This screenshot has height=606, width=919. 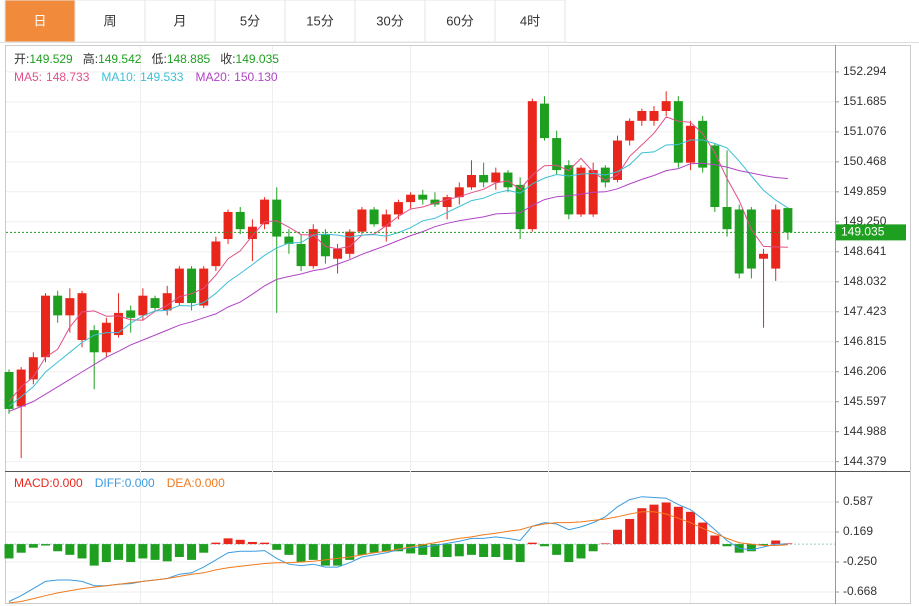 I want to click on legend-text: DIFF:, so click(x=110, y=483).